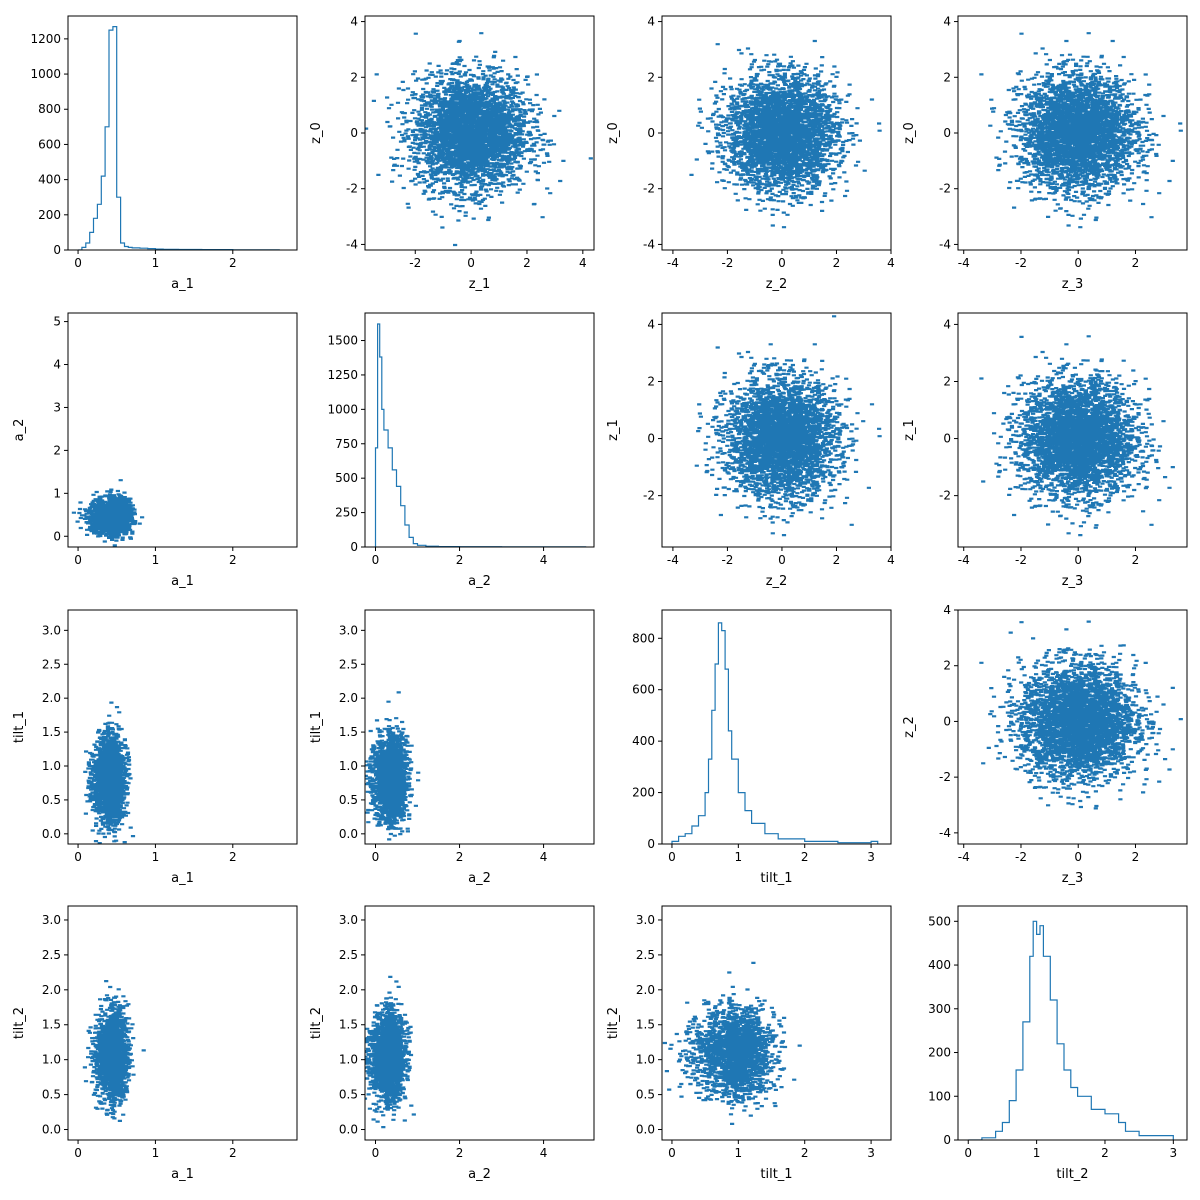 The image size is (1200, 1200). Describe the element at coordinates (348, 766) in the screenshot. I see `y-tick-label: 1.0` at that location.